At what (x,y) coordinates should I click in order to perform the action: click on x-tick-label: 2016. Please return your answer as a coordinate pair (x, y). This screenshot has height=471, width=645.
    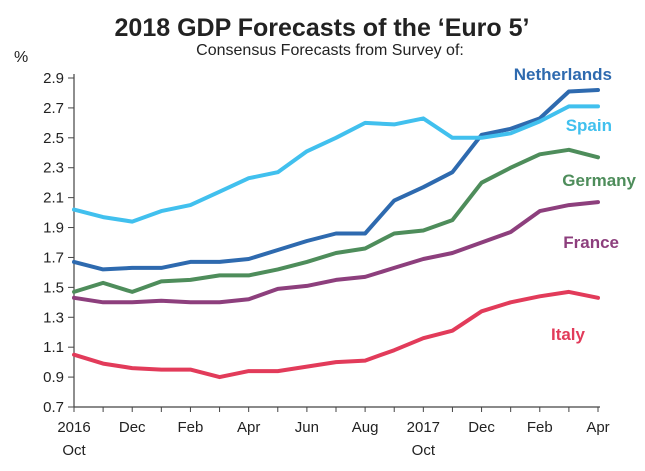
    Looking at the image, I should click on (73, 427).